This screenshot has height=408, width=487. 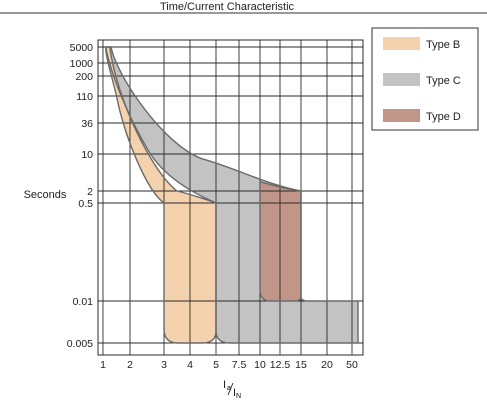 I want to click on x-tick-label: 5, so click(x=216, y=365).